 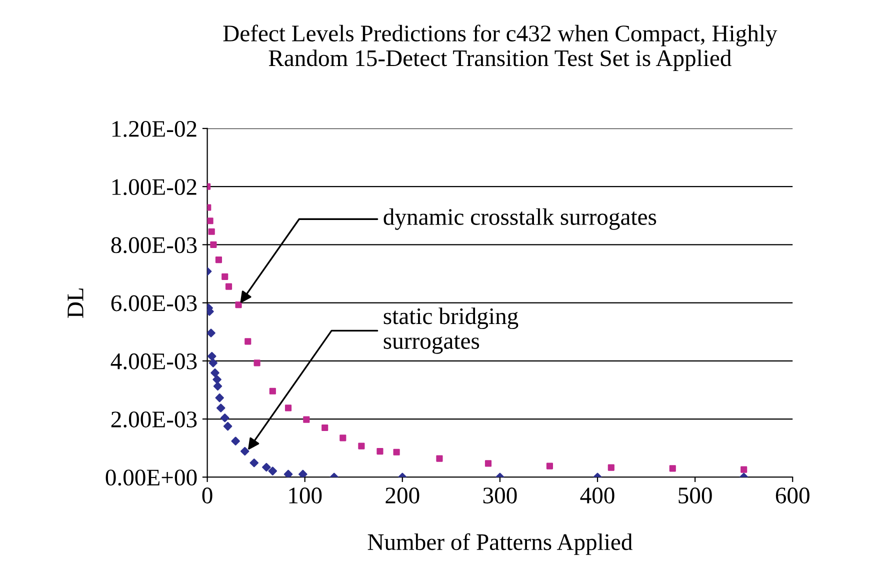 What do you see at coordinates (597, 496) in the screenshot?
I see `x-tick-label: 400` at bounding box center [597, 496].